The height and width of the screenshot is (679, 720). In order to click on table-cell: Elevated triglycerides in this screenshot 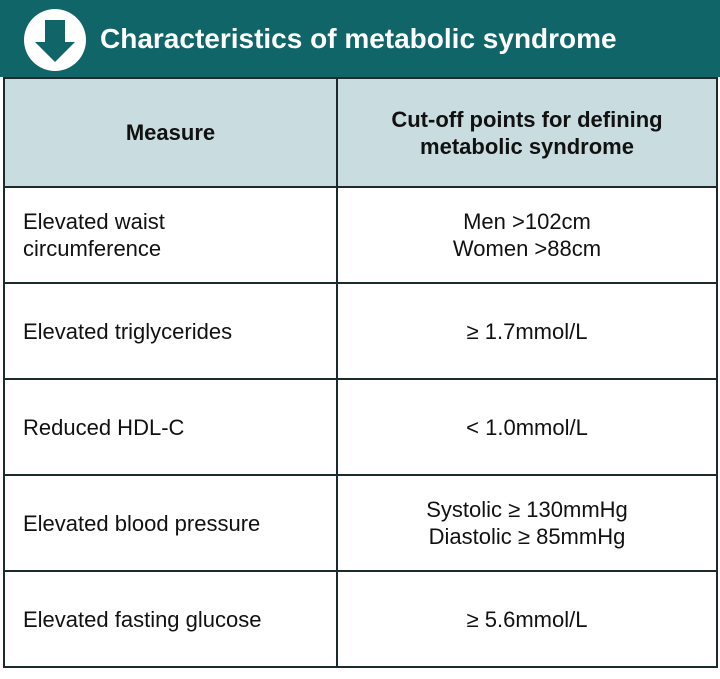, I will do `click(170, 331)`.